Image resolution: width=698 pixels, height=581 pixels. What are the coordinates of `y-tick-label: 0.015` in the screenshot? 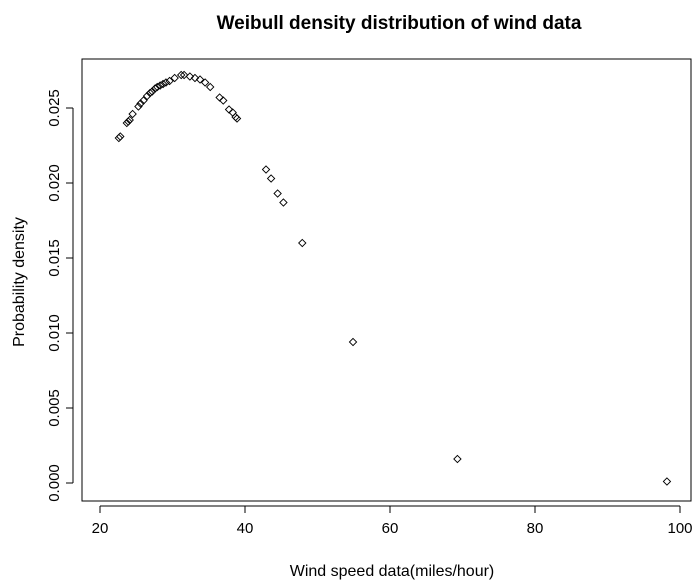 It's located at (54, 258).